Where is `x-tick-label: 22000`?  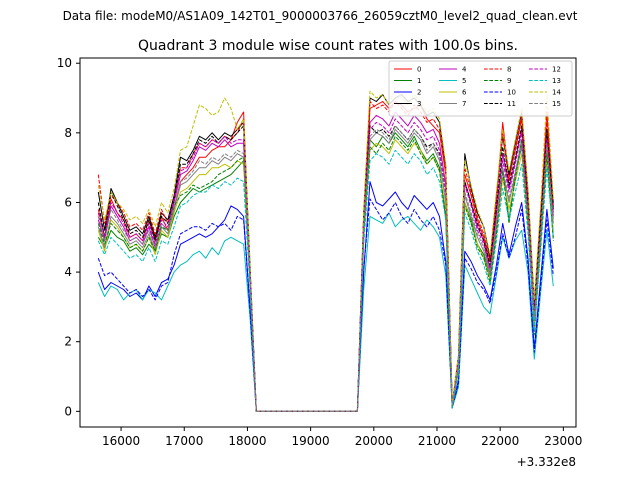
x-tick-label: 22000 is located at coordinates (500, 441).